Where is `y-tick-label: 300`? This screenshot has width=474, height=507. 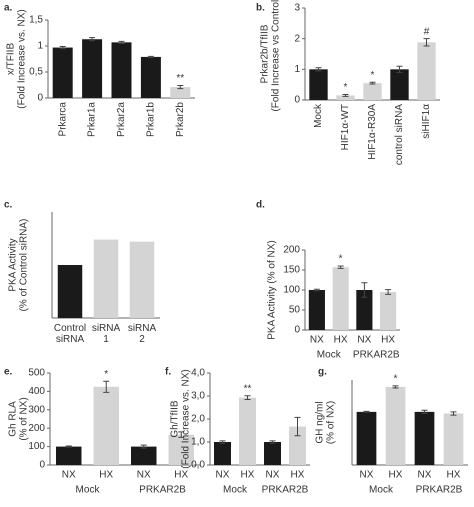 y-tick-label: 300 is located at coordinates (36, 409).